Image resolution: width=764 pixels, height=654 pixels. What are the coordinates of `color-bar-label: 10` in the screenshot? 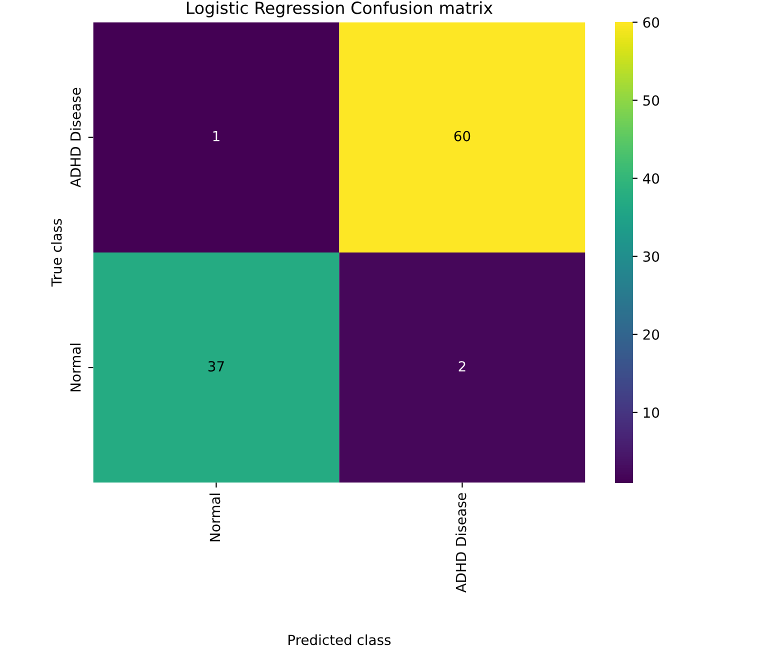 It's located at (652, 412).